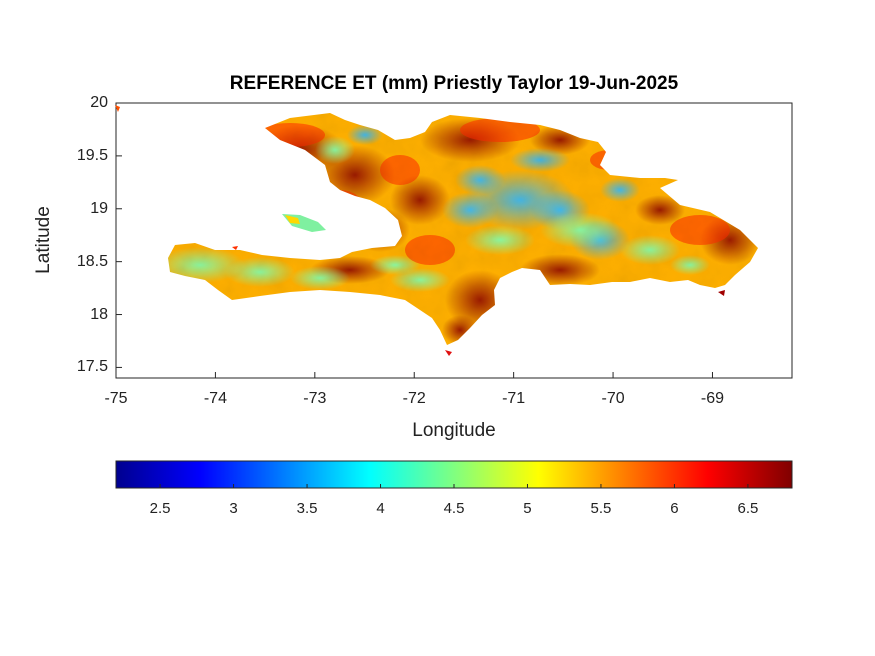  Describe the element at coordinates (448, 353) in the screenshot. I see `beata-island` at that location.